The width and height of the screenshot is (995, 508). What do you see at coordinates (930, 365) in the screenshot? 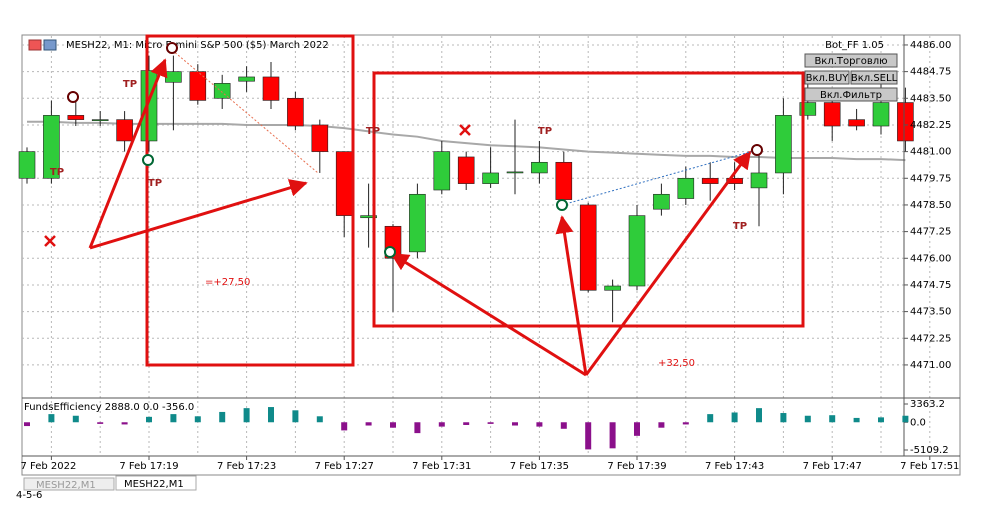
I see `y-tick-label: 4471.00` at bounding box center [930, 365].